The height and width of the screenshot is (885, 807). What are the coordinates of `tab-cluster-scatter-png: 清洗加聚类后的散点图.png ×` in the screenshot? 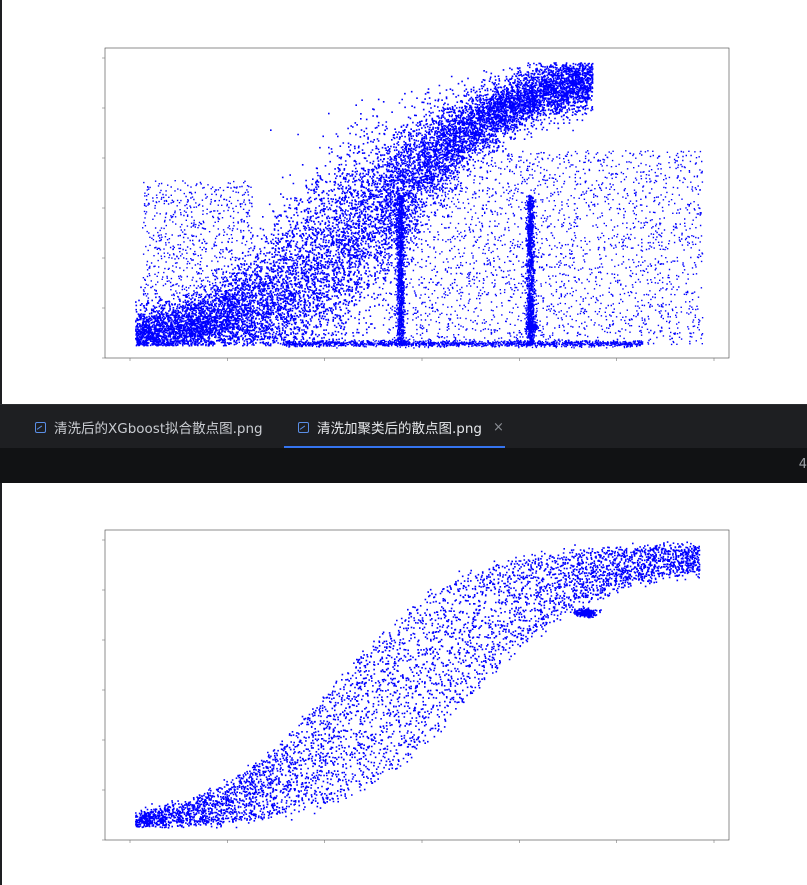 It's located at (401, 427).